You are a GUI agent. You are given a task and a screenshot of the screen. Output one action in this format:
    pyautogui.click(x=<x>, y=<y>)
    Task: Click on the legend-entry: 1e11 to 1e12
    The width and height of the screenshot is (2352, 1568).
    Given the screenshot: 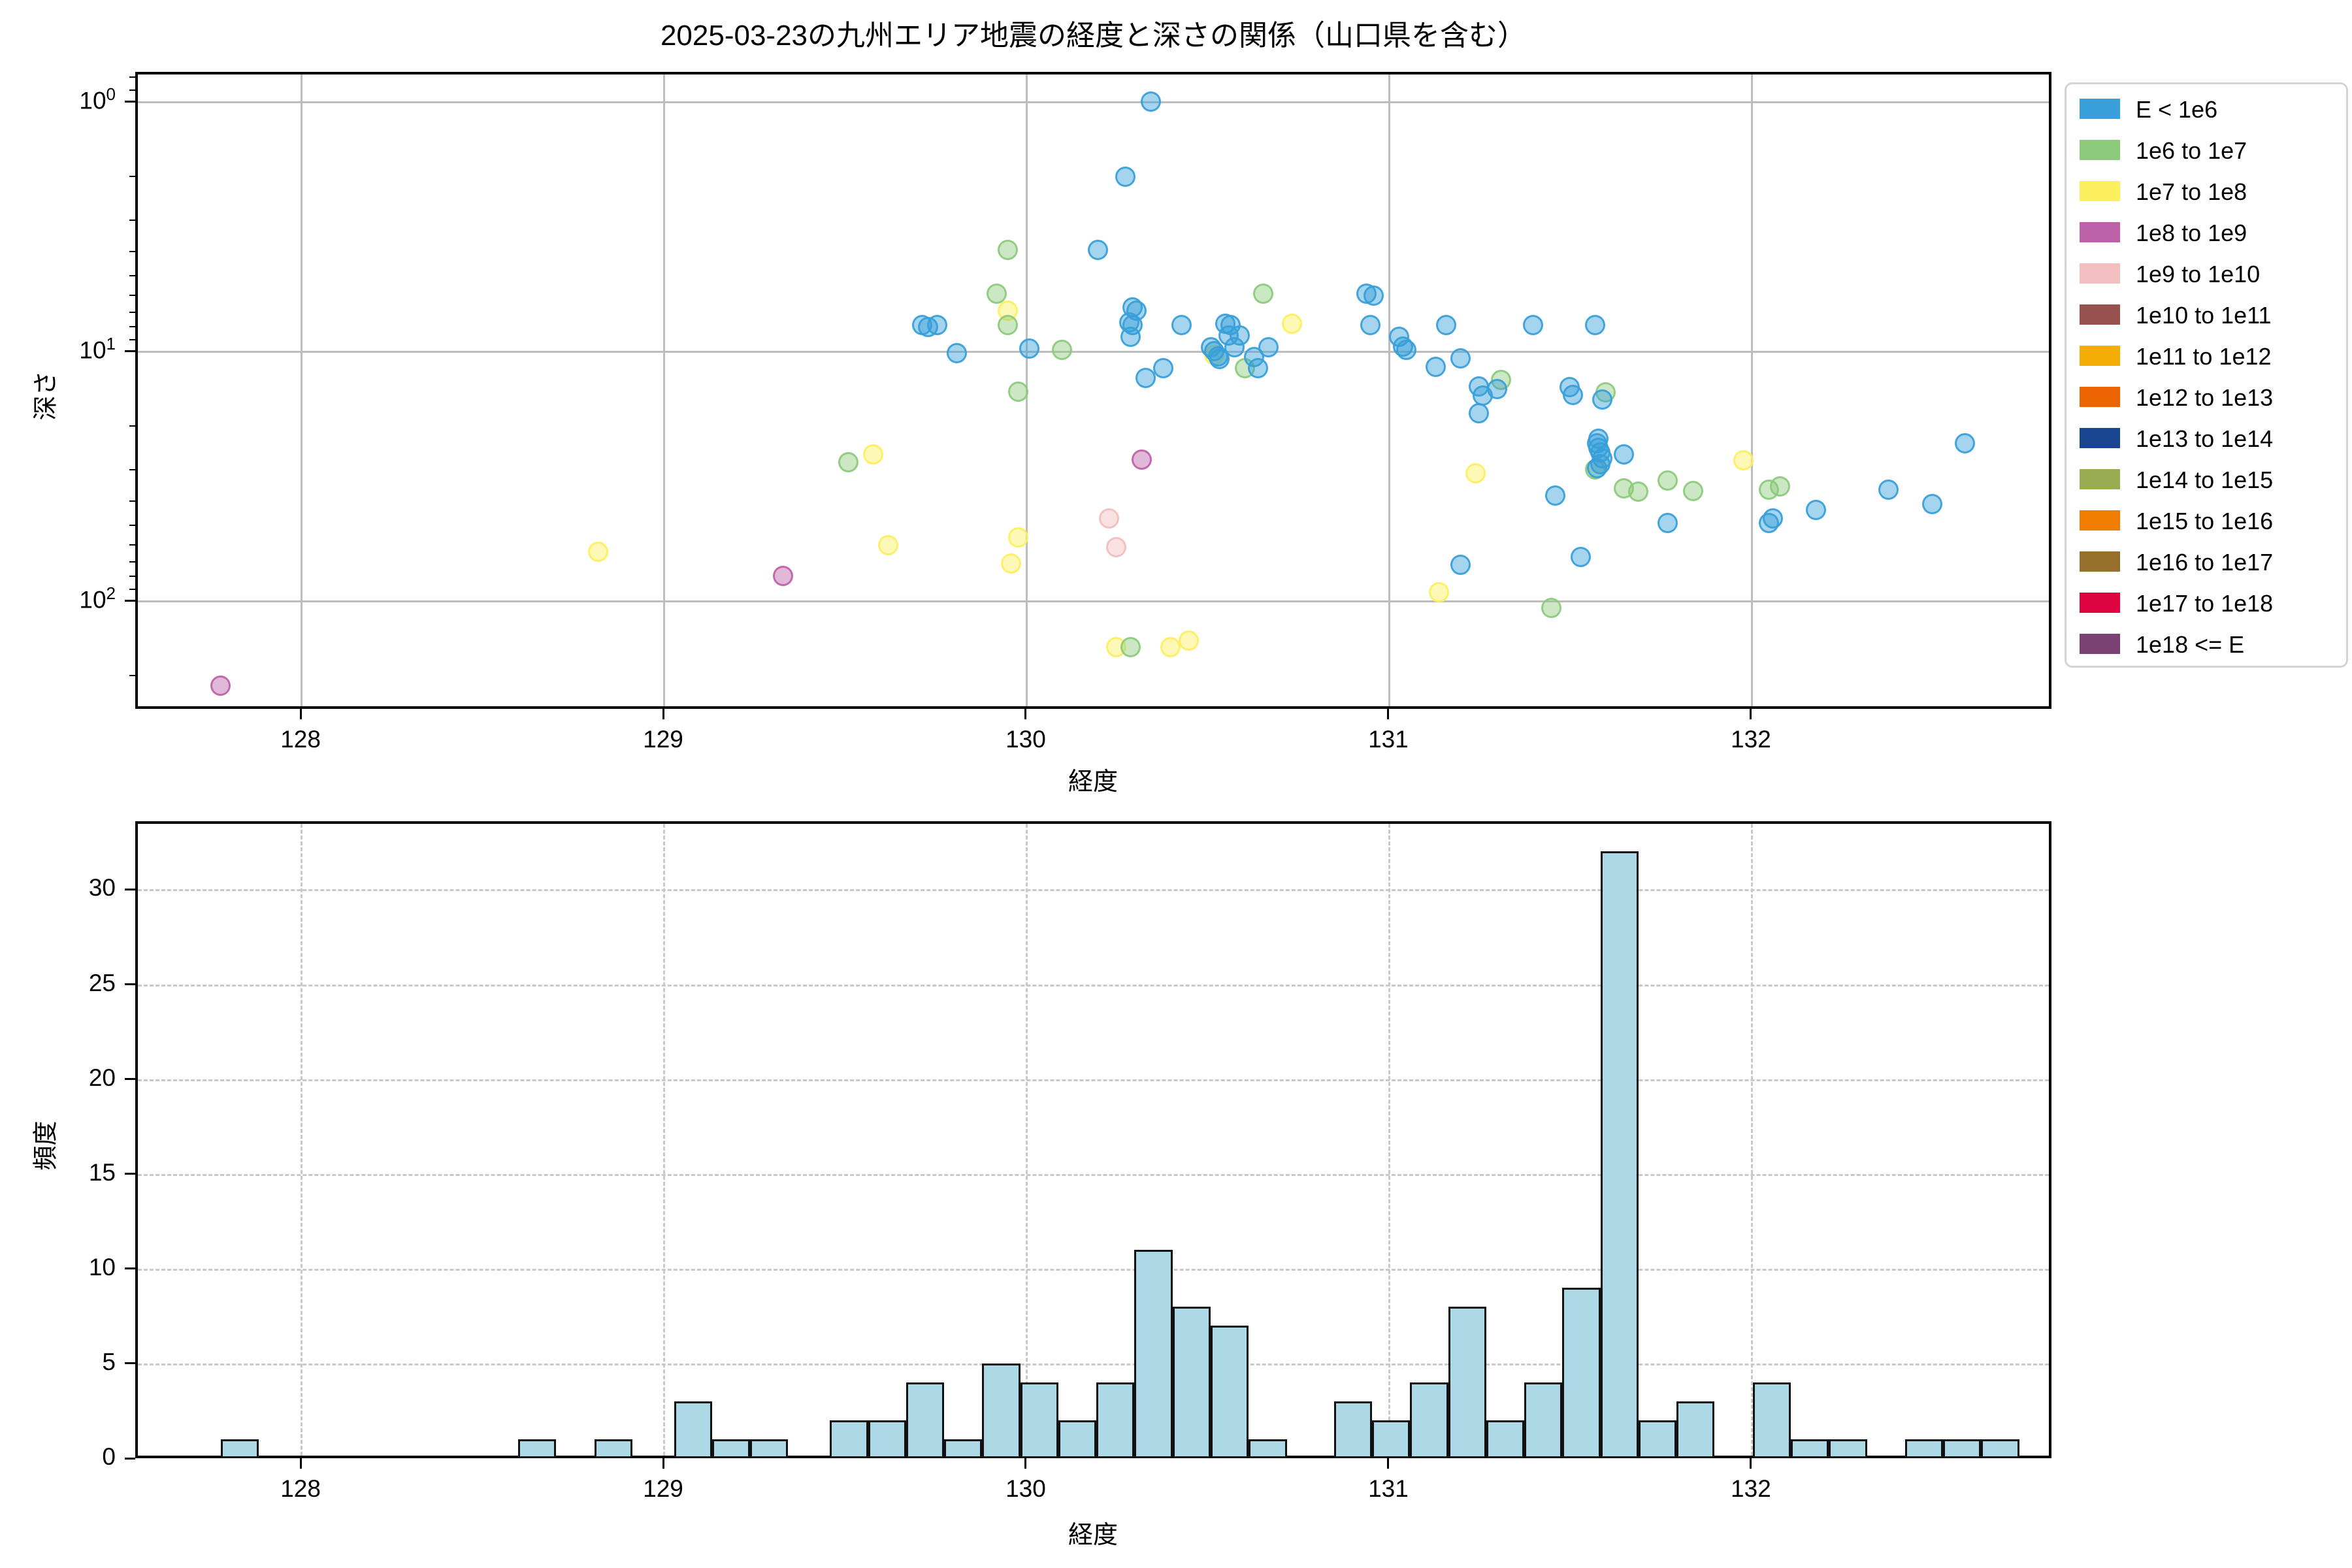 What is the action you would take?
    pyautogui.click(x=2206, y=355)
    